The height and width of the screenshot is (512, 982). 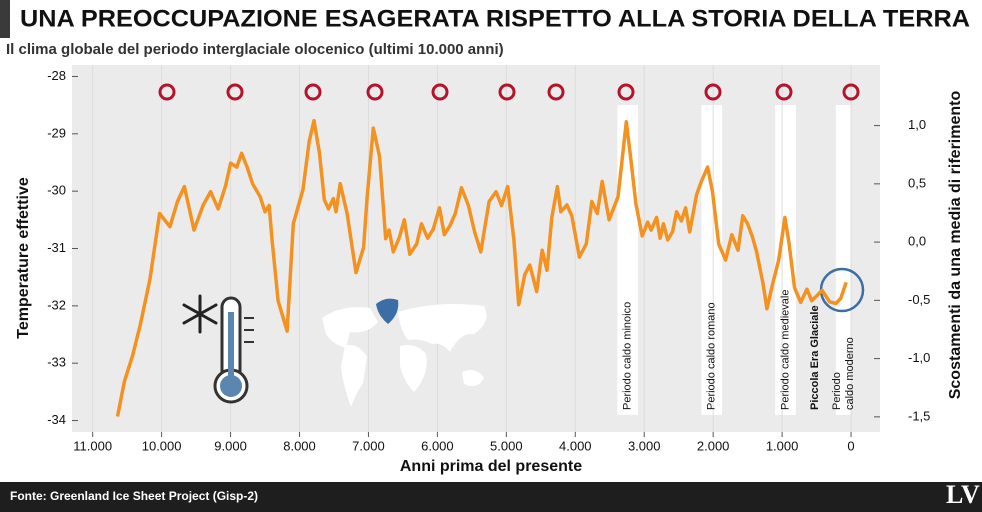 What do you see at coordinates (850, 445) in the screenshot?
I see `x-tick-label: 0` at bounding box center [850, 445].